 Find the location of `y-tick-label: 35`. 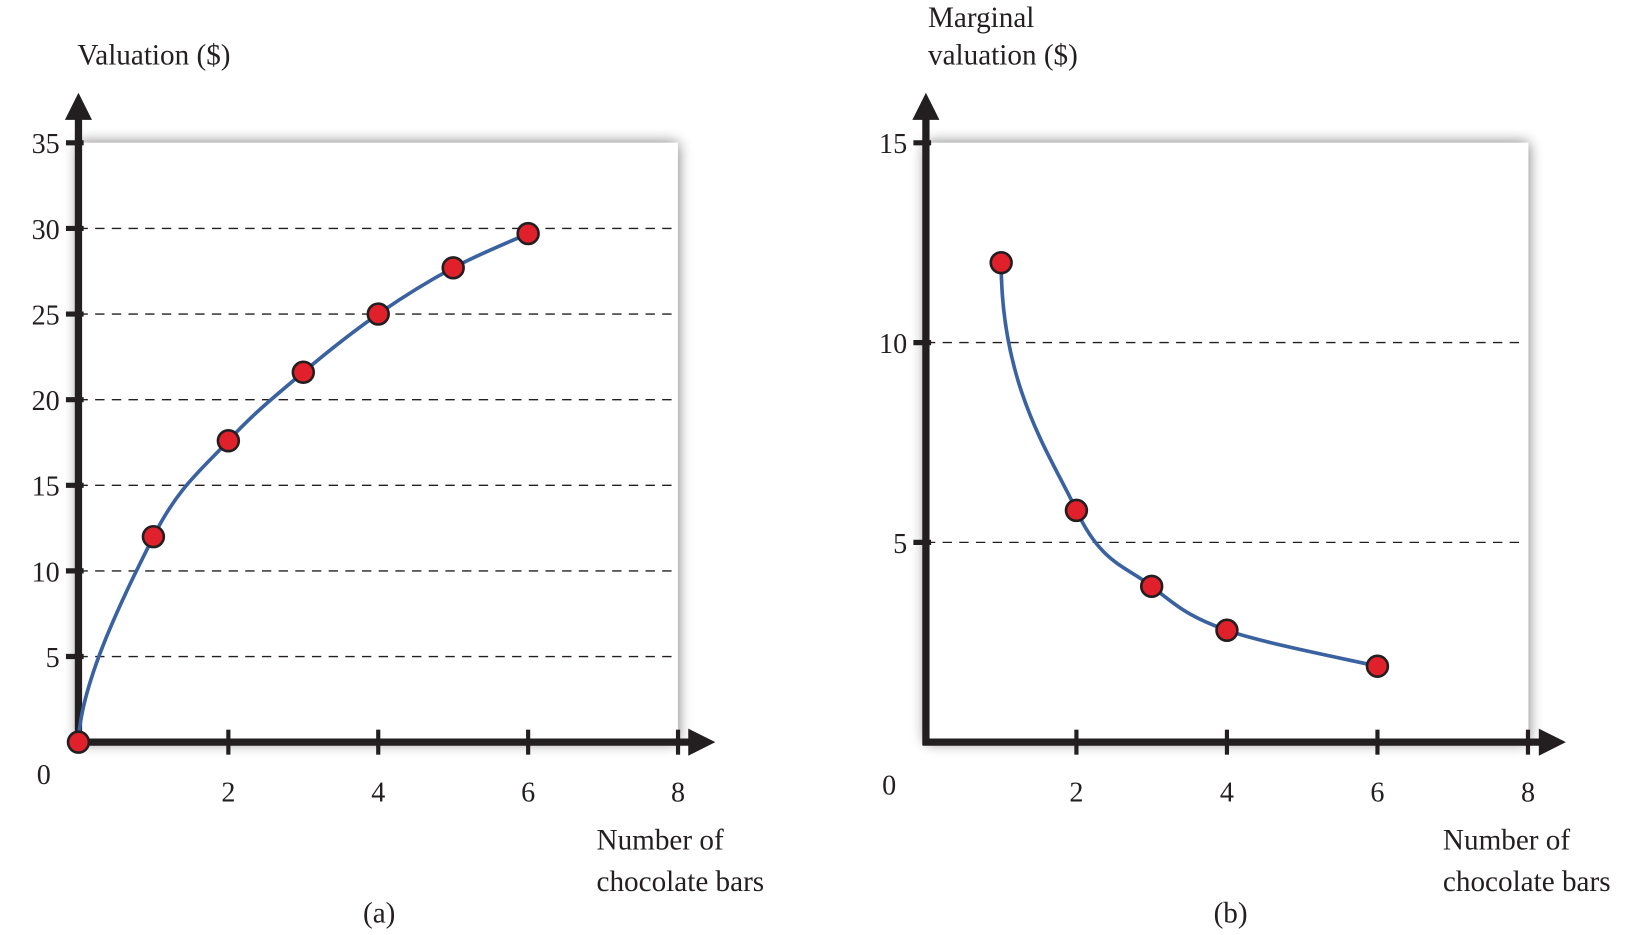

y-tick-label: 35 is located at coordinates (46, 144).